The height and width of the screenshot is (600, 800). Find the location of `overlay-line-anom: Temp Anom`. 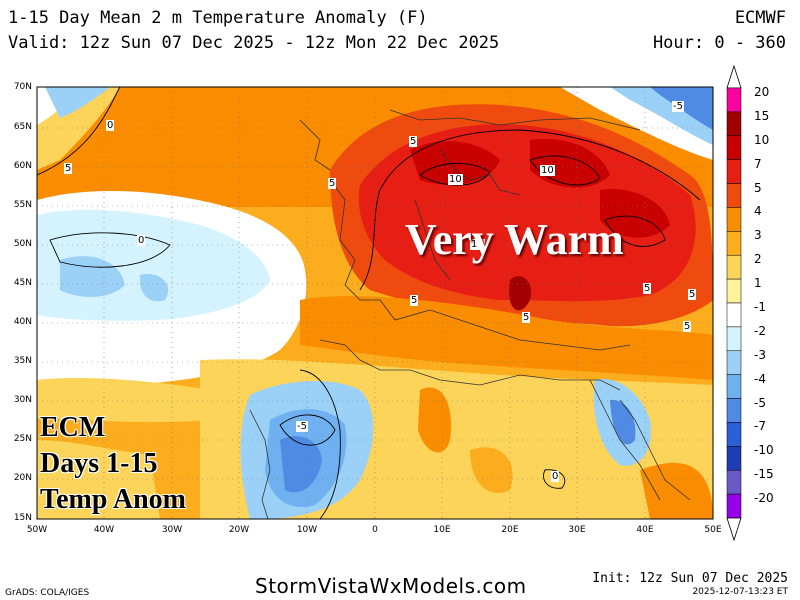

overlay-line-anom: Temp Anom is located at coordinates (113, 499).